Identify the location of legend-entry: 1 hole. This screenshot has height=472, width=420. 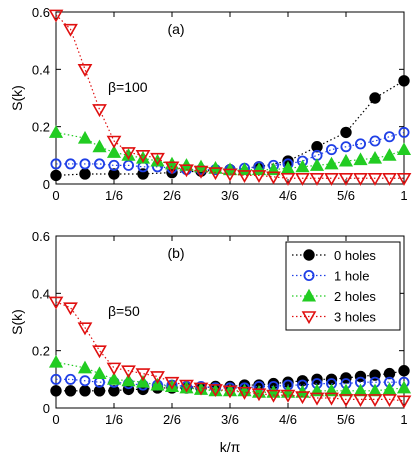
(351, 276).